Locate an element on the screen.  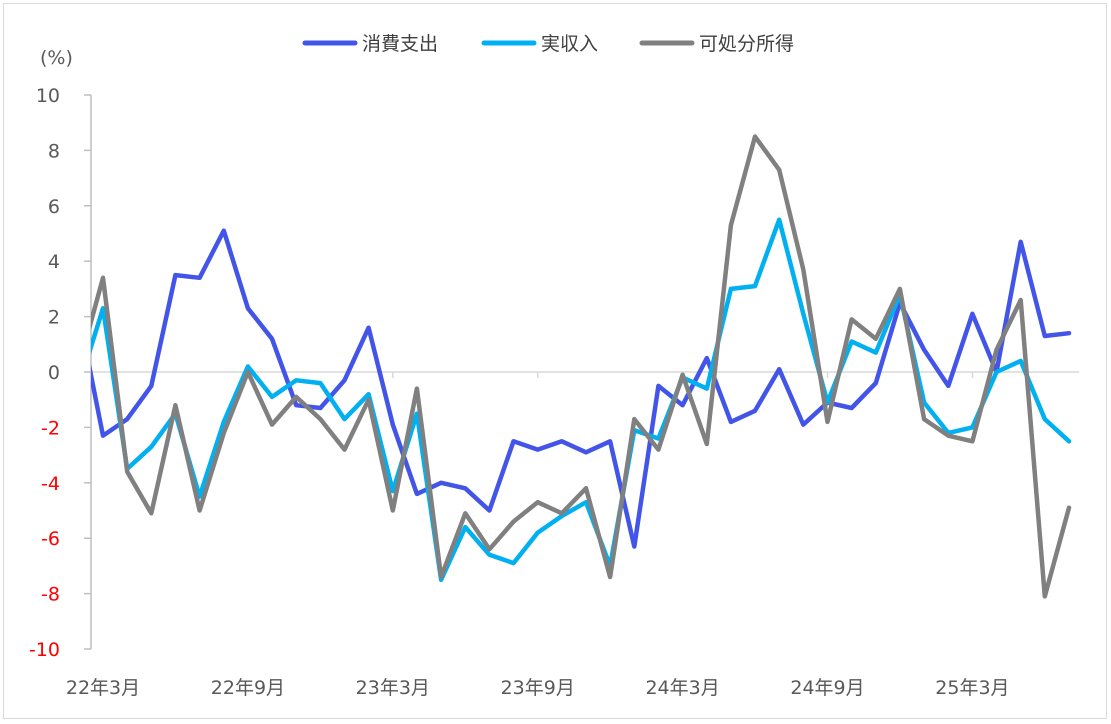
x-tick-label: 25年3月 is located at coordinates (972, 688).